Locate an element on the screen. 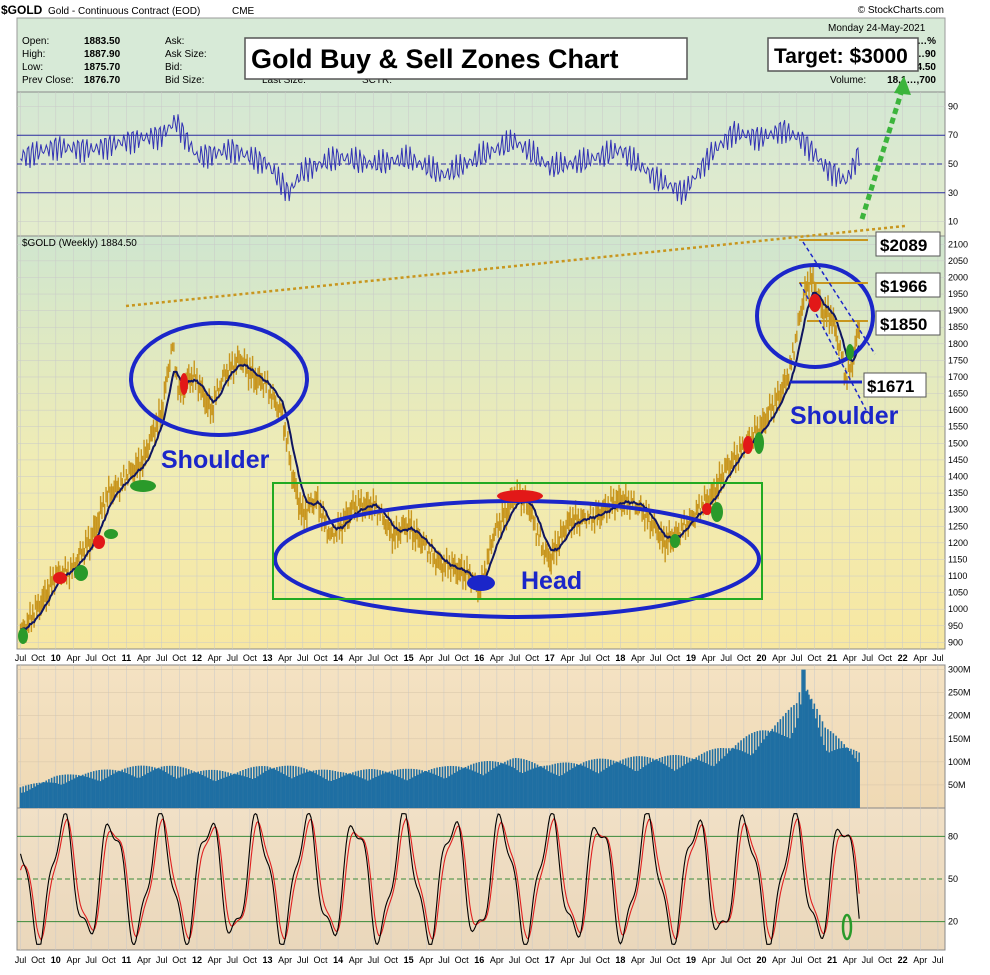  symbol-text: $GOLD is located at coordinates (22, 10).